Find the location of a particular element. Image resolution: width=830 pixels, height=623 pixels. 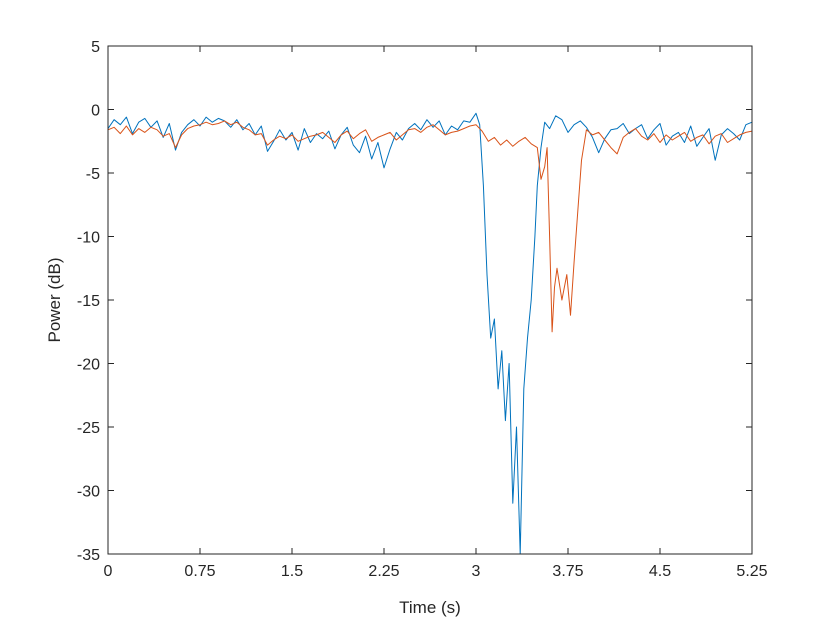

x-tick-label: 3.75 is located at coordinates (567, 571).